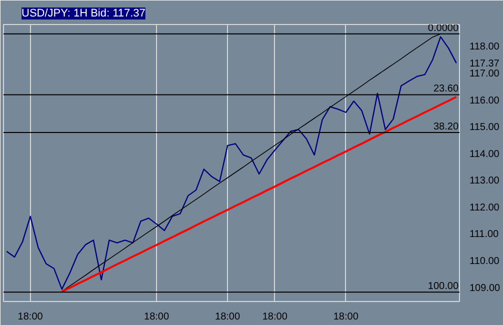 This screenshot has height=325, width=503. Describe the element at coordinates (485, 64) in the screenshot. I see `y-tick-label: 117.37` at that location.